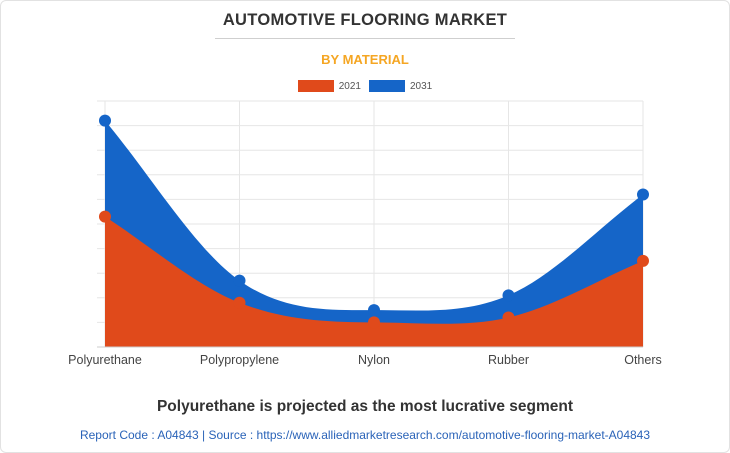  I want to click on data-point-2021-polyurethane, so click(105, 216).